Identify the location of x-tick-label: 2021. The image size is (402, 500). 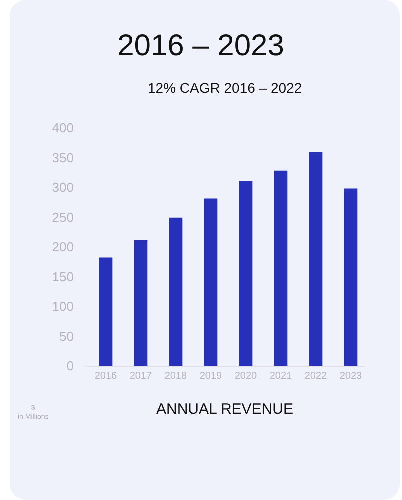
(281, 376).